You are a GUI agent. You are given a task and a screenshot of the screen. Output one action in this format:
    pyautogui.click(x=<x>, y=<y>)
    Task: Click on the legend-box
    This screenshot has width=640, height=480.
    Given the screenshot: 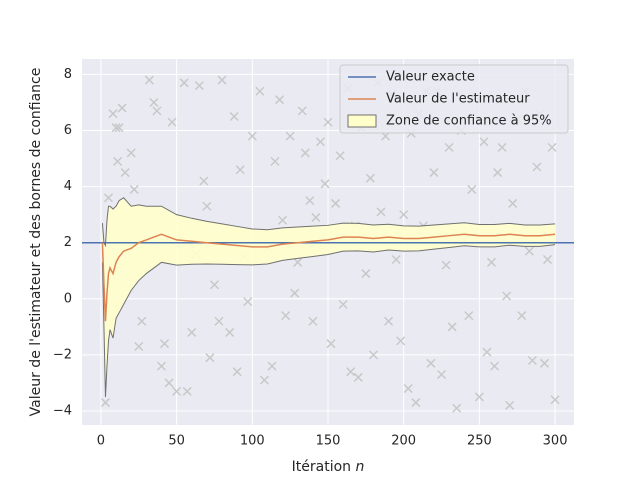 What is the action you would take?
    pyautogui.click(x=454, y=99)
    